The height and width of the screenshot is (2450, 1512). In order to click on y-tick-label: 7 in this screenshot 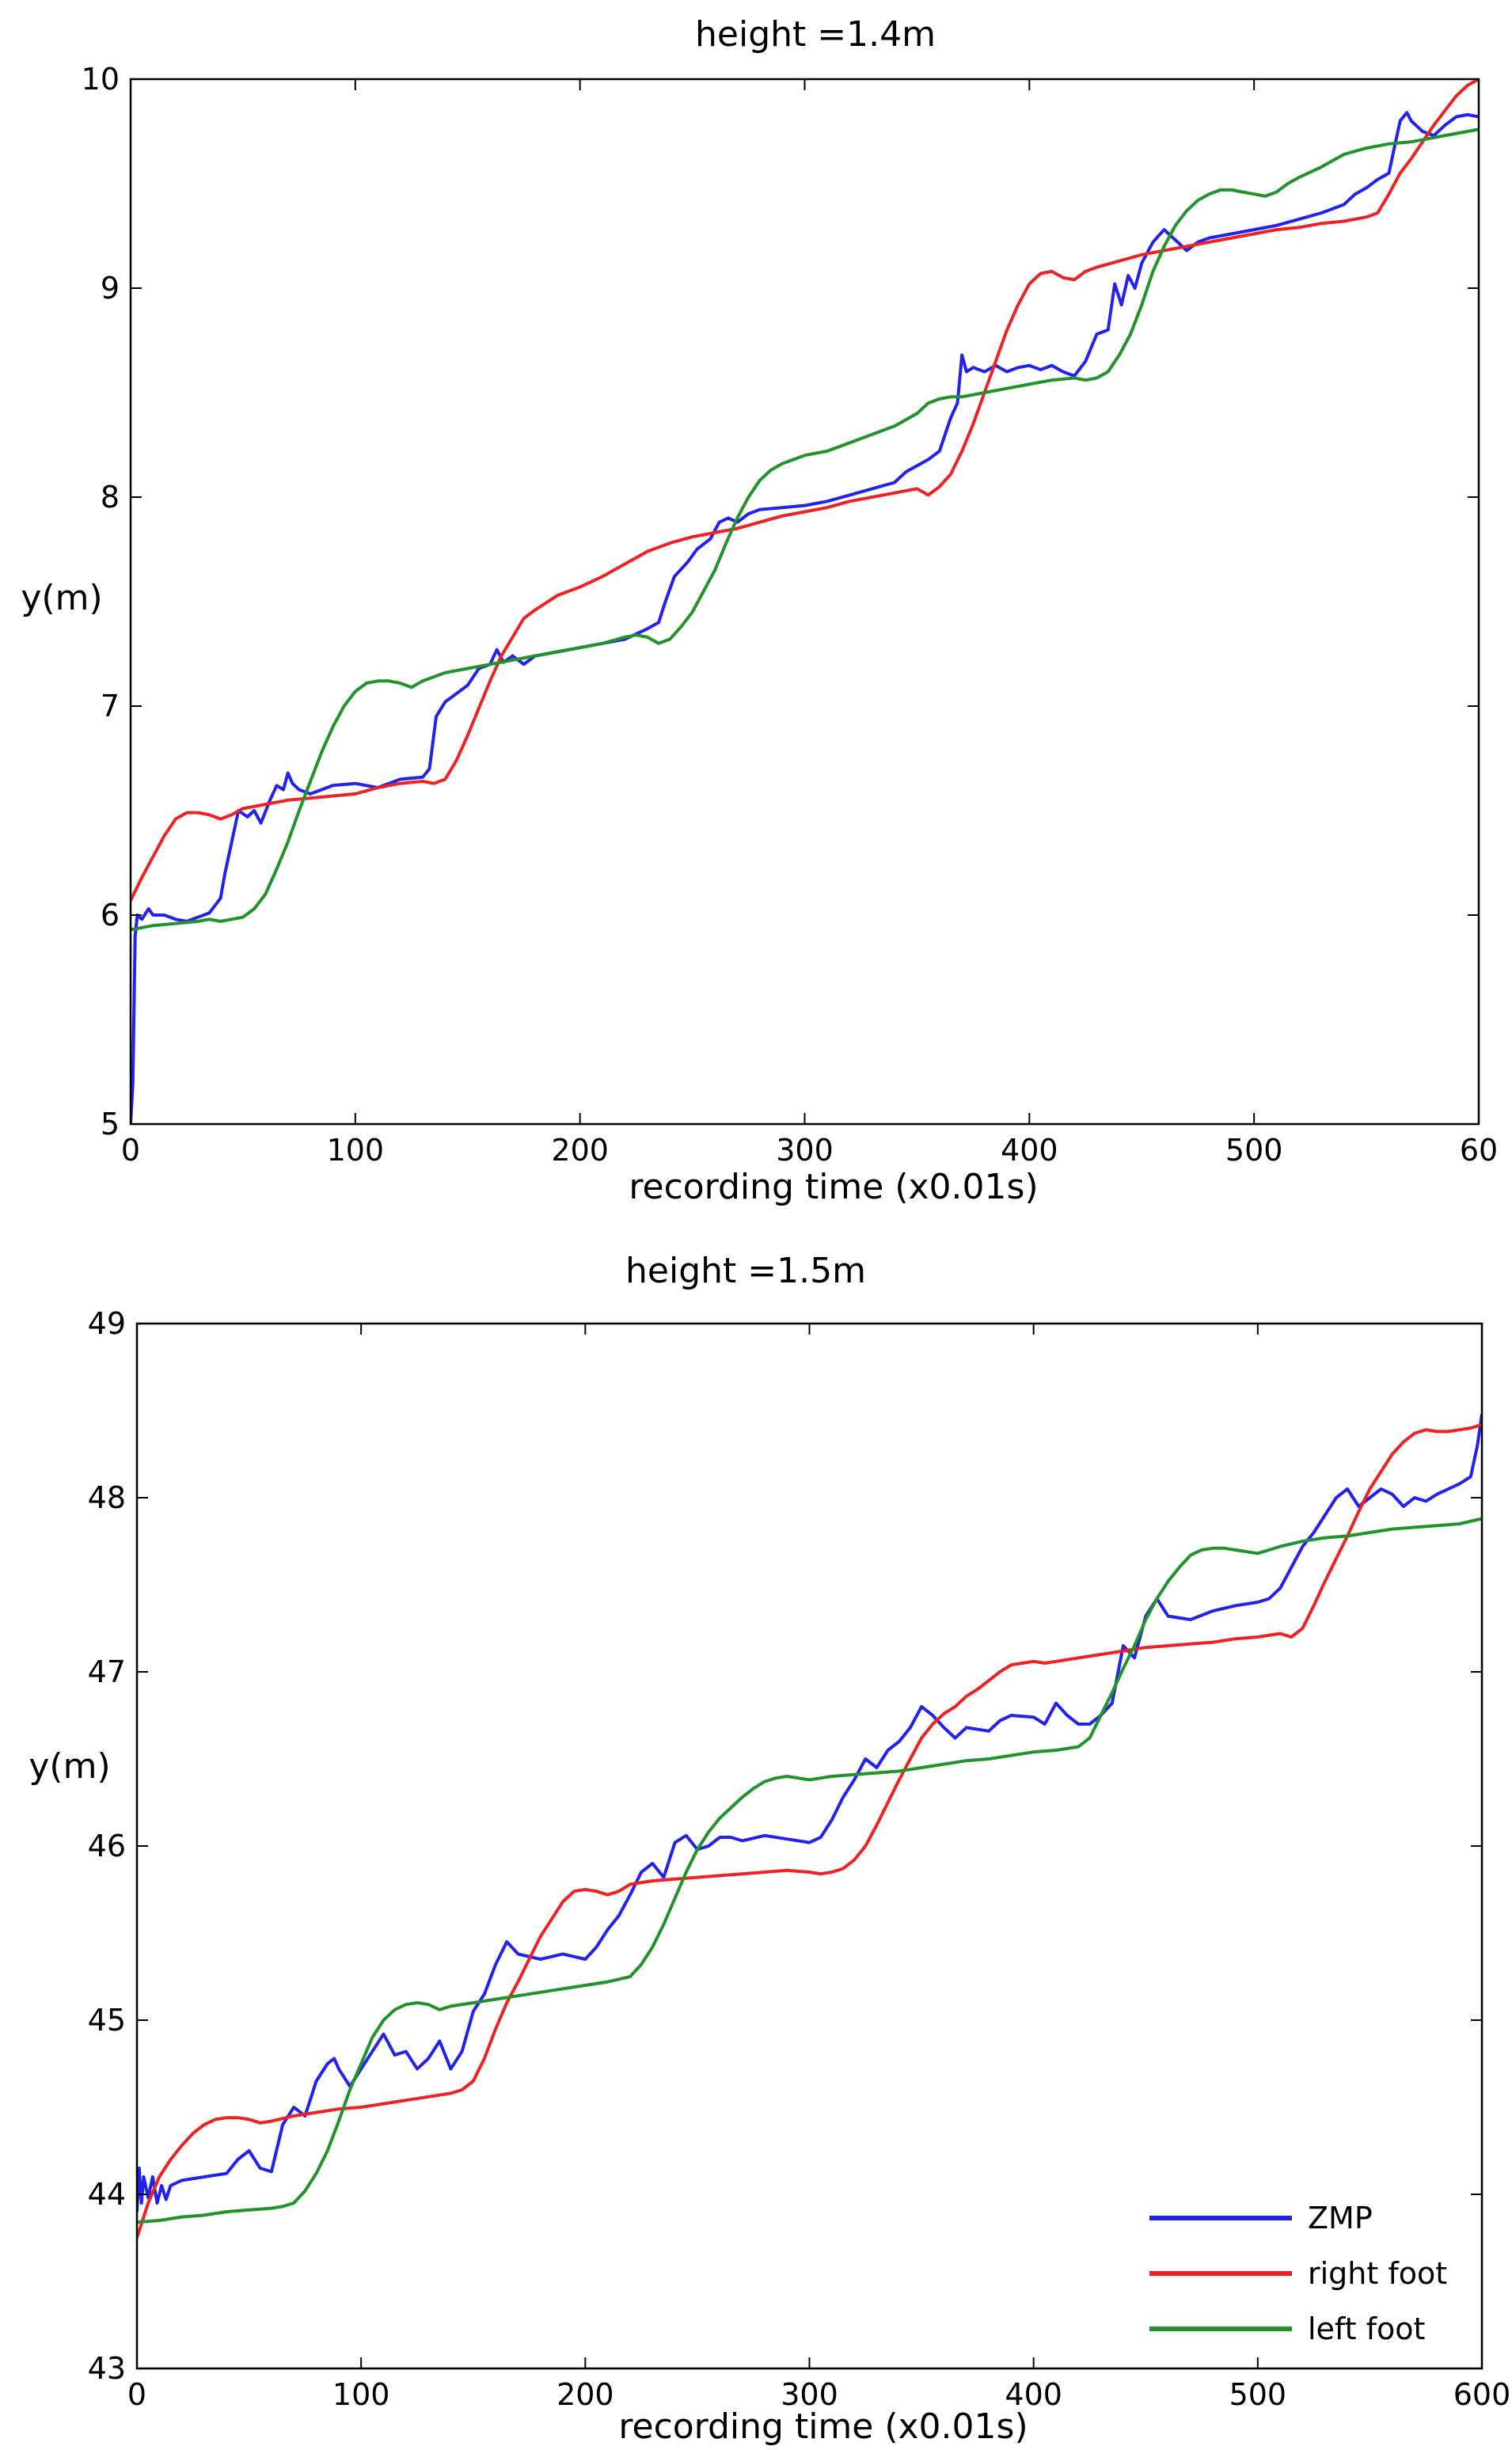, I will do `click(110, 706)`.